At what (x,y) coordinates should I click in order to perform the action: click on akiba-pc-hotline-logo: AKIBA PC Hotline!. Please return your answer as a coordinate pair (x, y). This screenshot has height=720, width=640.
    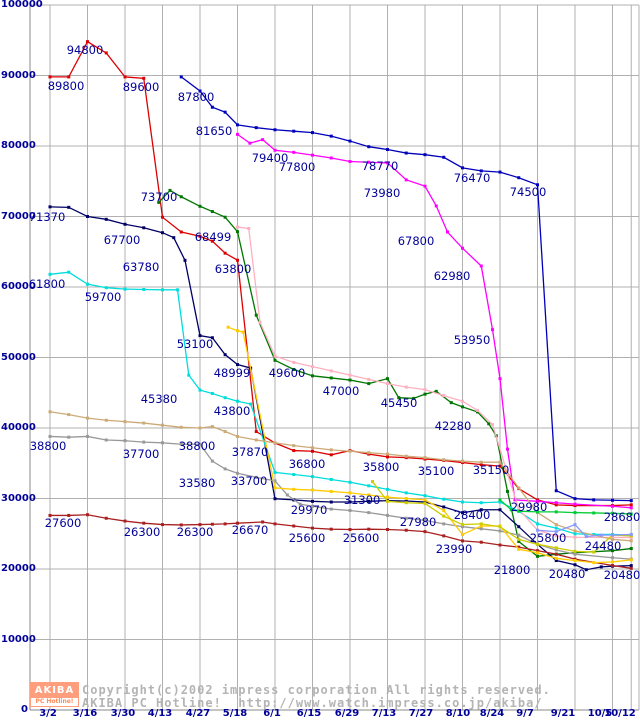
    Looking at the image, I should click on (54, 694).